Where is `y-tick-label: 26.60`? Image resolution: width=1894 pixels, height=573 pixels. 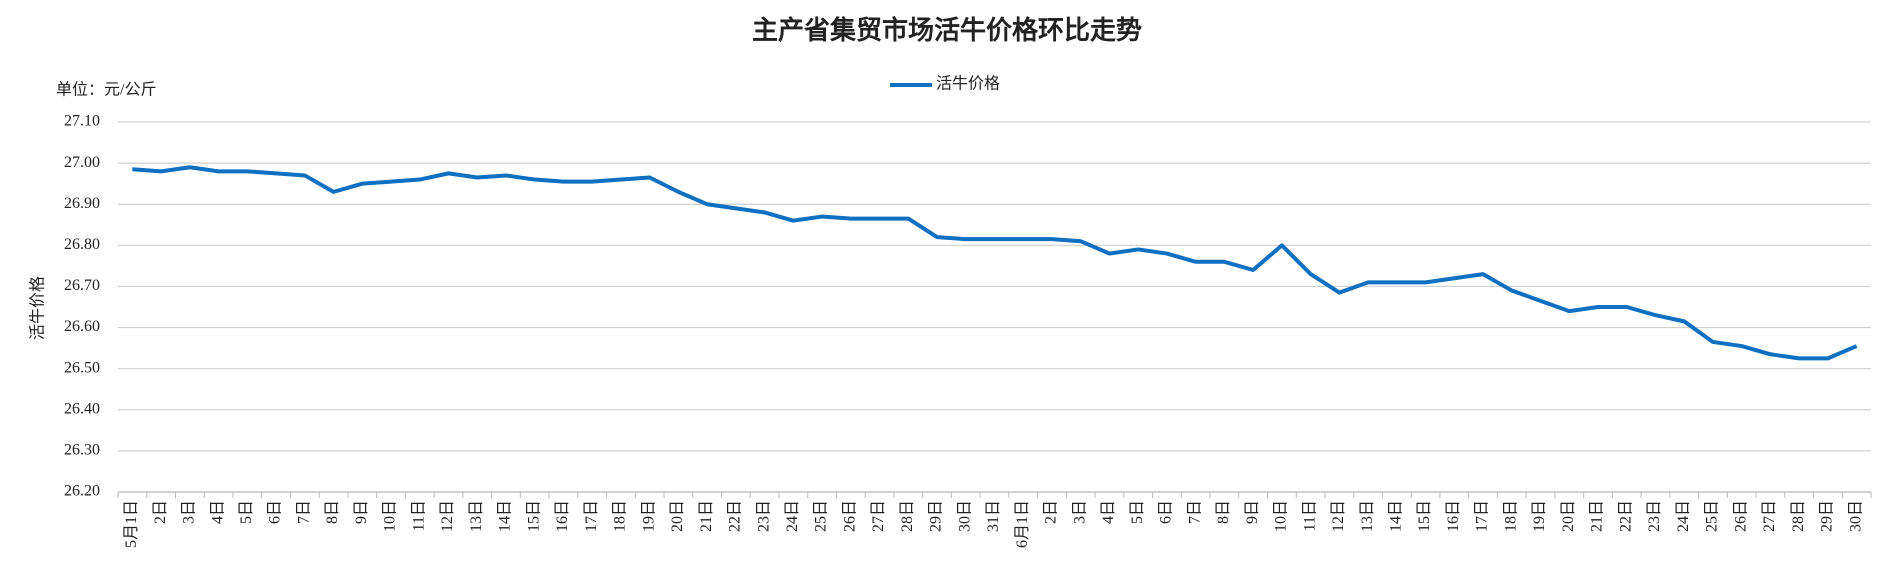 y-tick-label: 26.60 is located at coordinates (82, 326).